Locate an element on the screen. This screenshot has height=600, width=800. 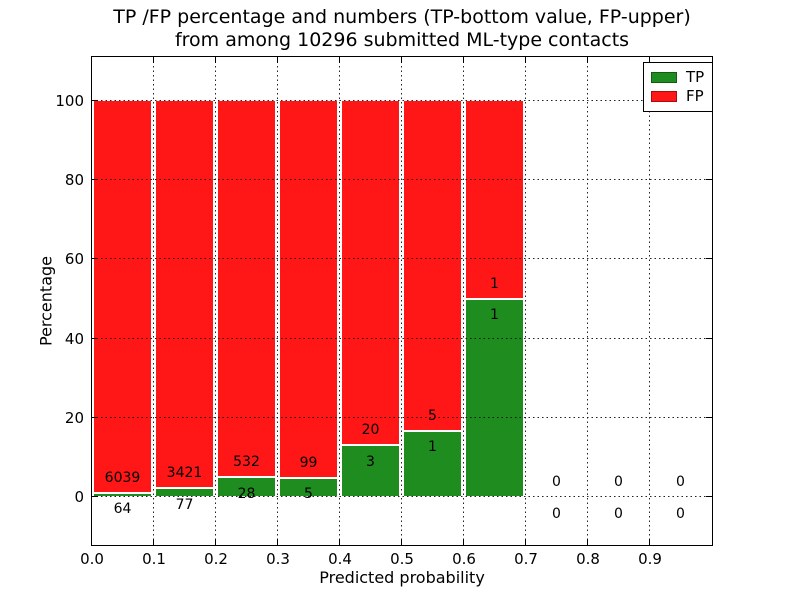
x-tick-label: 0.1 is located at coordinates (154, 559).